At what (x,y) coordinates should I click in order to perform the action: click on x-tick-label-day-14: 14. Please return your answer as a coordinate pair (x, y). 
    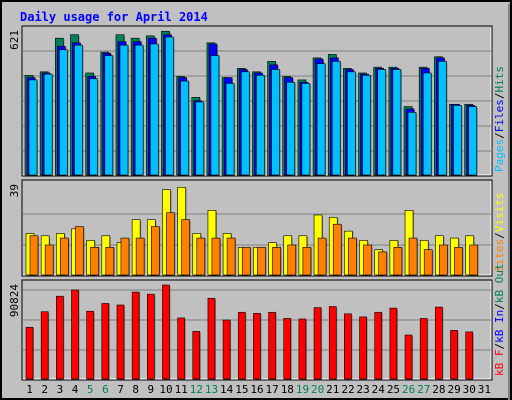
    Looking at the image, I should click on (227, 389).